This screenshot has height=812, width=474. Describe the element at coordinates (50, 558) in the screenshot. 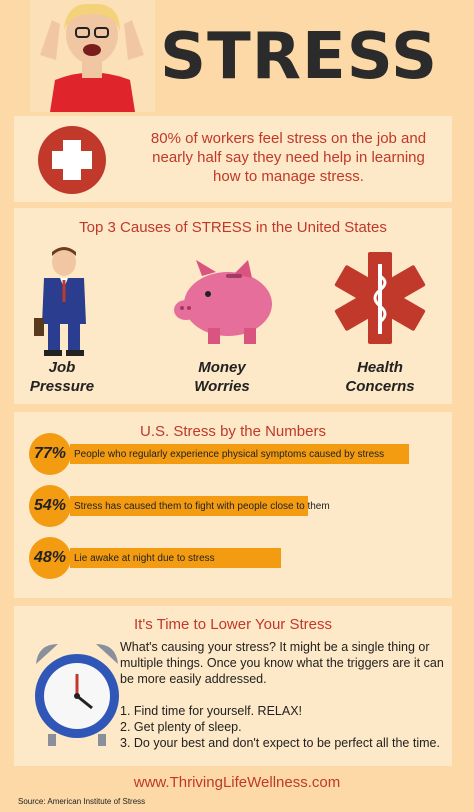

I see `stat-percent-badge: 48%` at that location.